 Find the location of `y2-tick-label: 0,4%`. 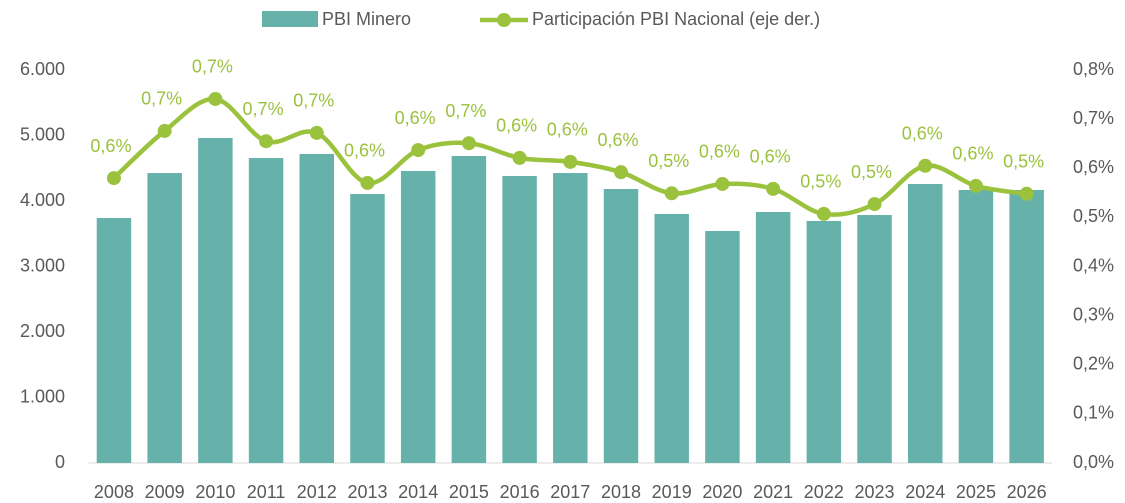

y2-tick-label: 0,4% is located at coordinates (1093, 265).